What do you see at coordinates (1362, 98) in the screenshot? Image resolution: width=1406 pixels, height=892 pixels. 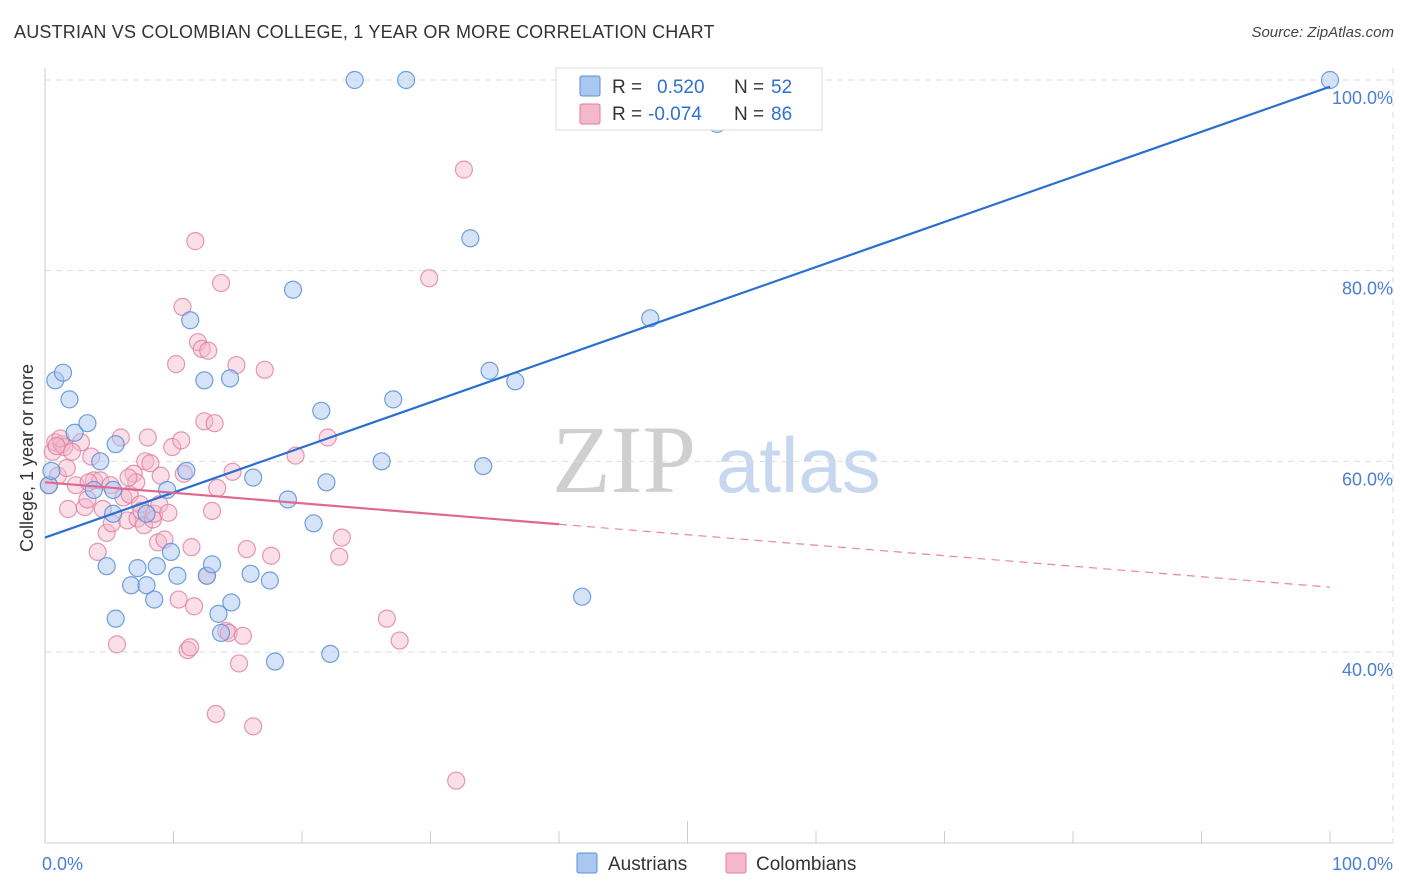 I see `y-tick-label: 100.0%` at bounding box center [1362, 98].